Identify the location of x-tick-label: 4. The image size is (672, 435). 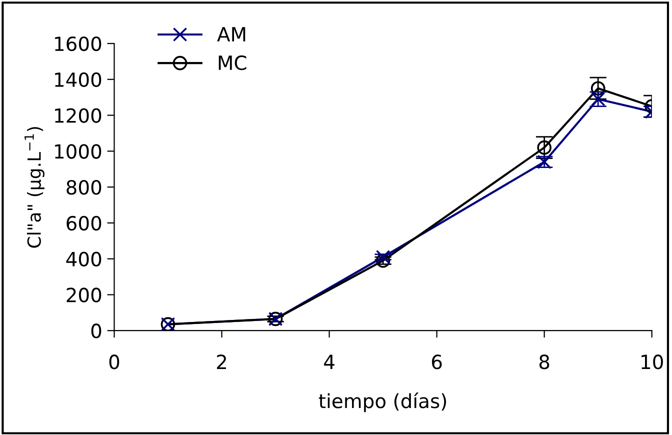
(329, 361).